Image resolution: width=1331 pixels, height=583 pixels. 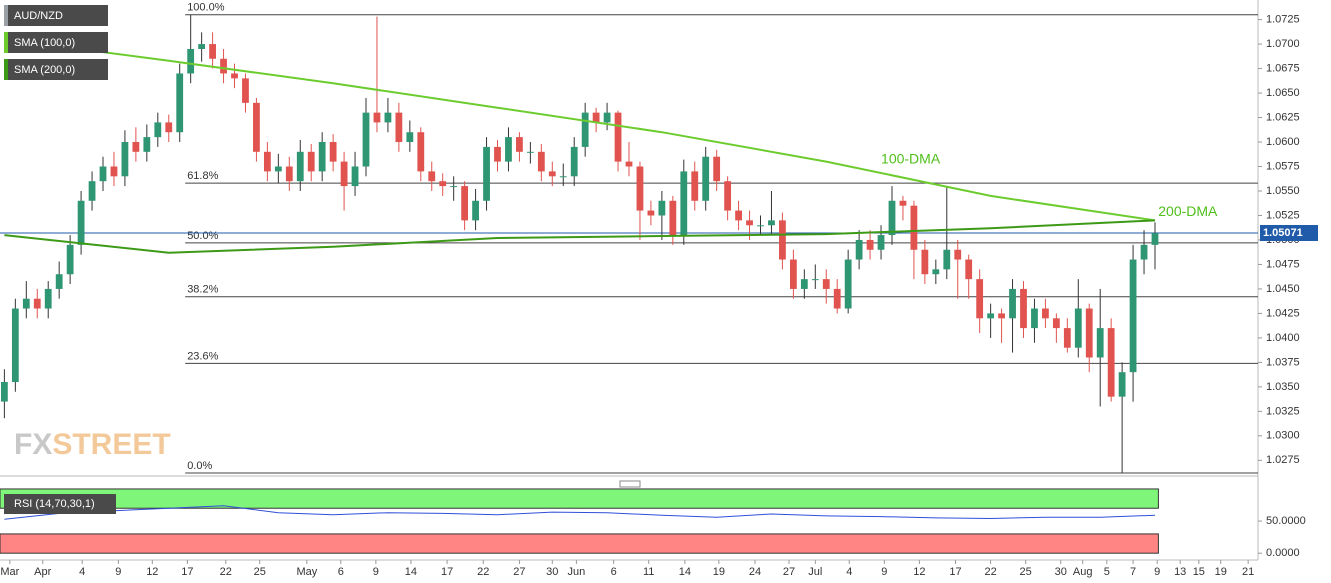 What do you see at coordinates (1283, 166) in the screenshot?
I see `y-tick-label: 1.0575` at bounding box center [1283, 166].